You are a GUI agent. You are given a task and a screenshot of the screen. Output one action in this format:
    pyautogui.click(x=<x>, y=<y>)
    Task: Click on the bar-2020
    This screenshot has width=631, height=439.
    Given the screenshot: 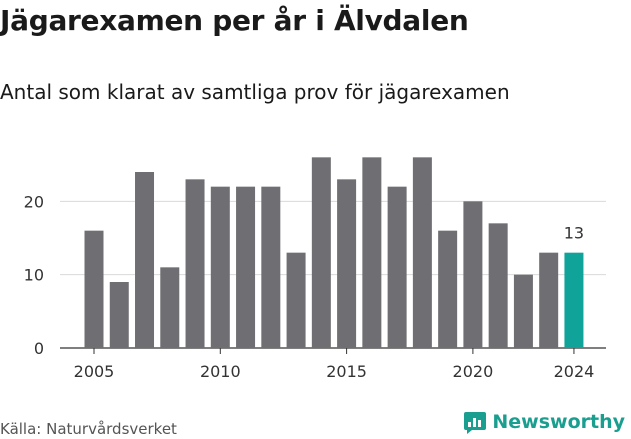 What is the action you would take?
    pyautogui.click(x=473, y=274)
    